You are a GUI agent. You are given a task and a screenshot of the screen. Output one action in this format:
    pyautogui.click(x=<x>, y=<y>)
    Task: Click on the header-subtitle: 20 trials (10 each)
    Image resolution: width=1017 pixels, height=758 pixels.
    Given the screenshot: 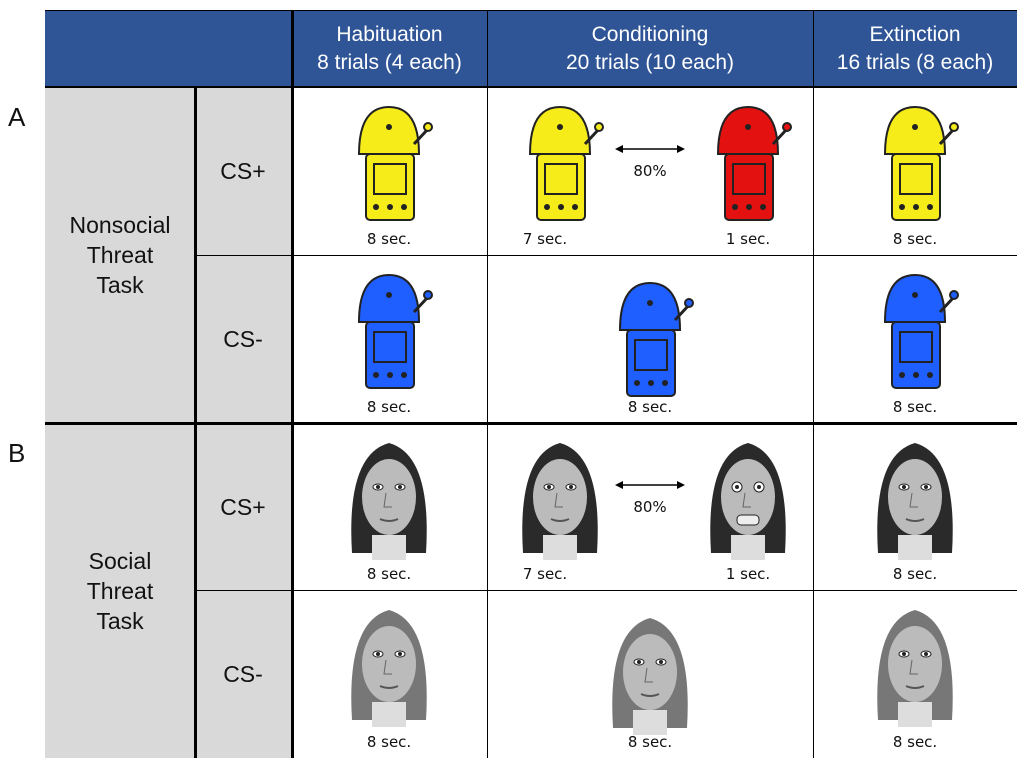 What is the action you would take?
    pyautogui.click(x=650, y=62)
    